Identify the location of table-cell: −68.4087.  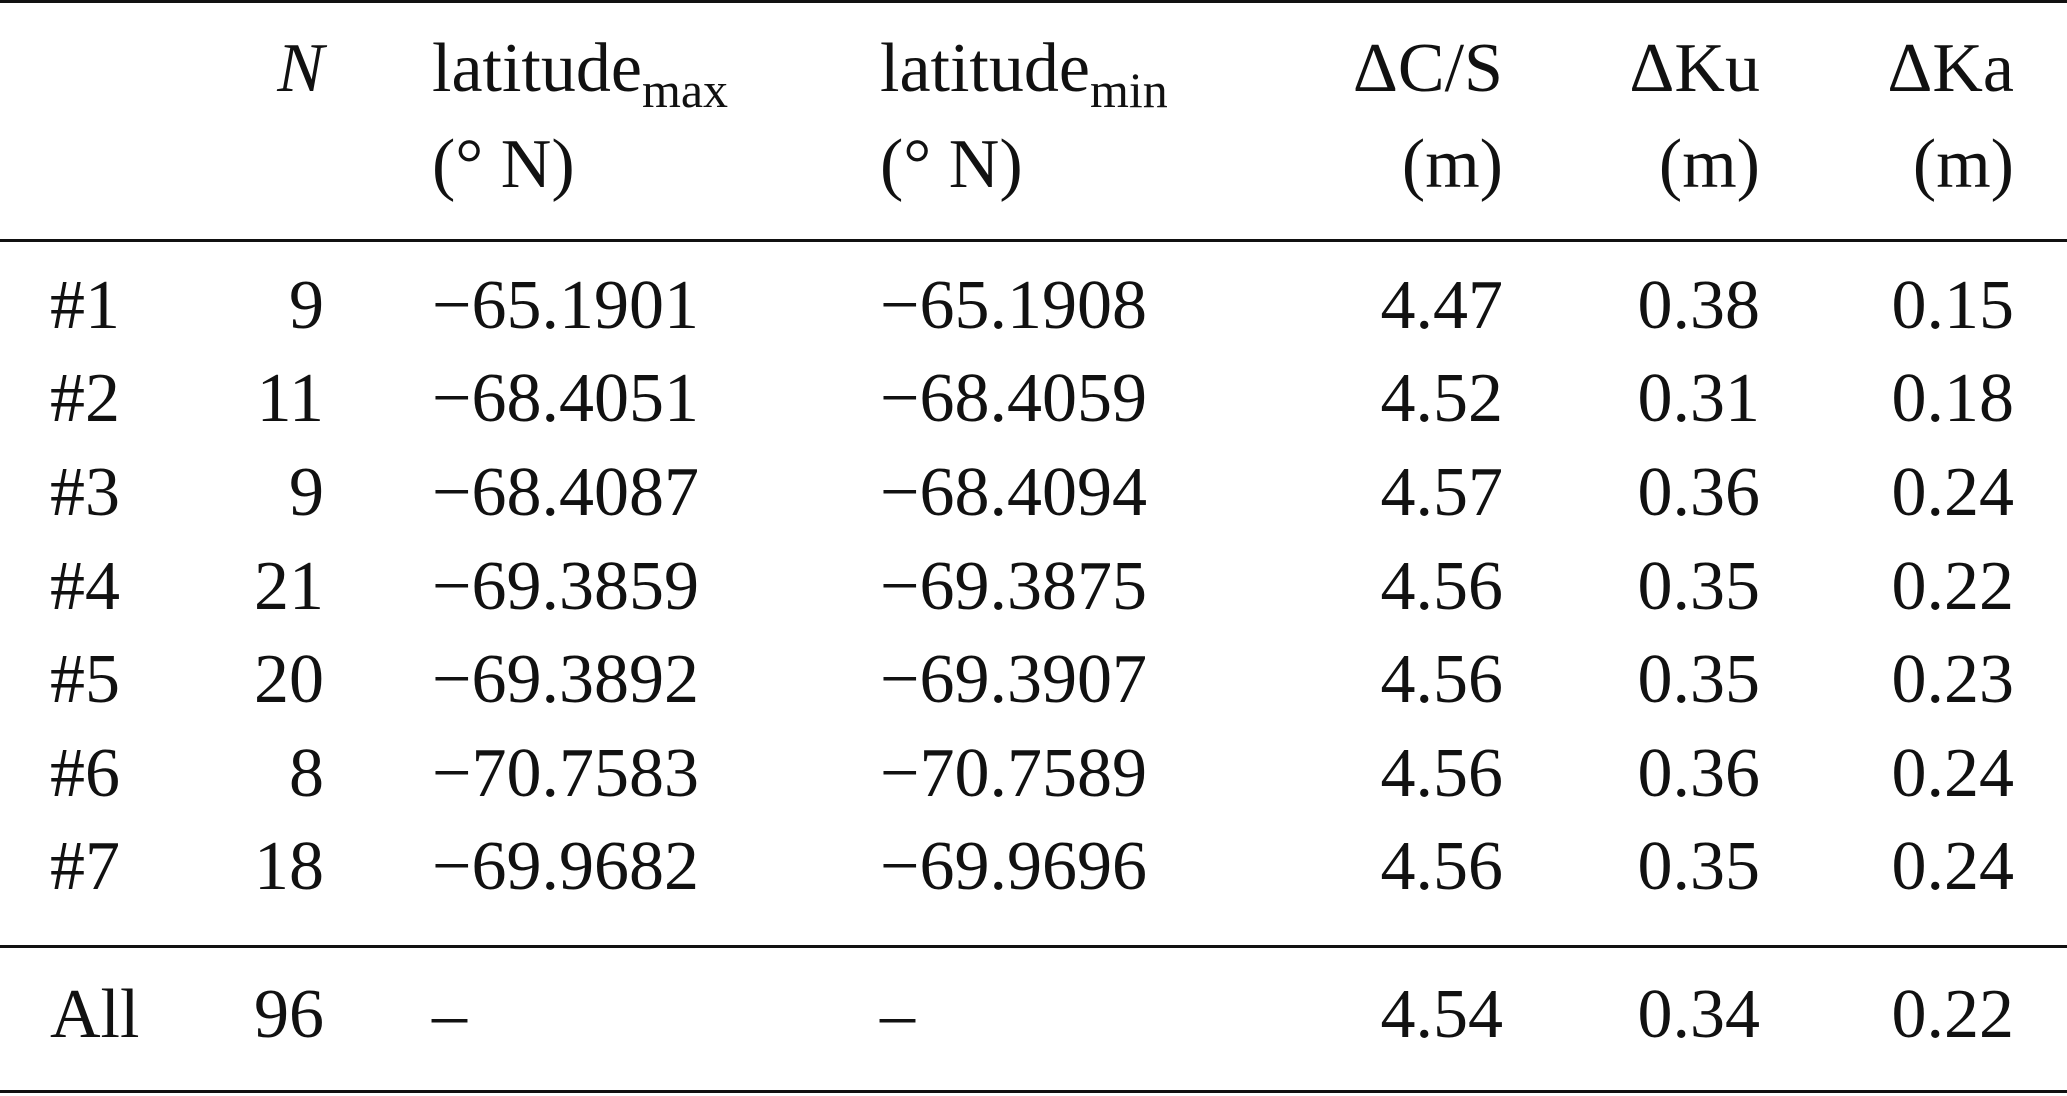
(565, 492).